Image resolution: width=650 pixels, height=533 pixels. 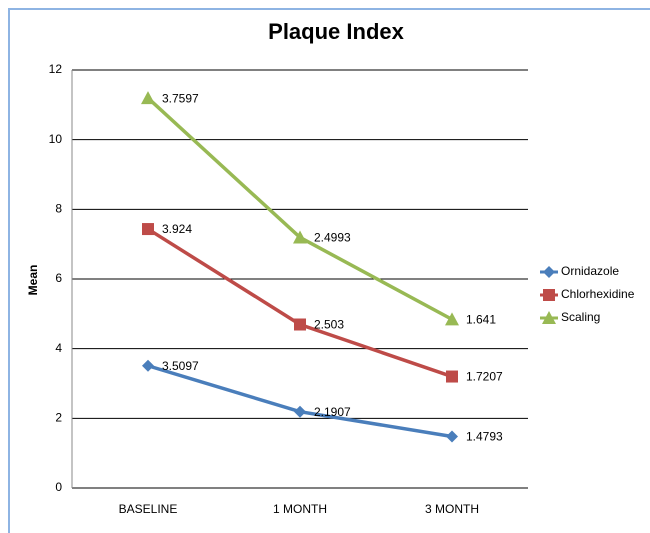 I want to click on data-label: 2.4993, so click(x=332, y=238).